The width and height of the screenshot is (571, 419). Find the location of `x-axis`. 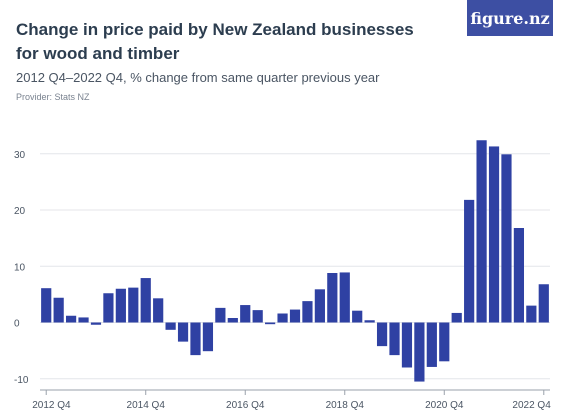

x-axis is located at coordinates (295, 392).